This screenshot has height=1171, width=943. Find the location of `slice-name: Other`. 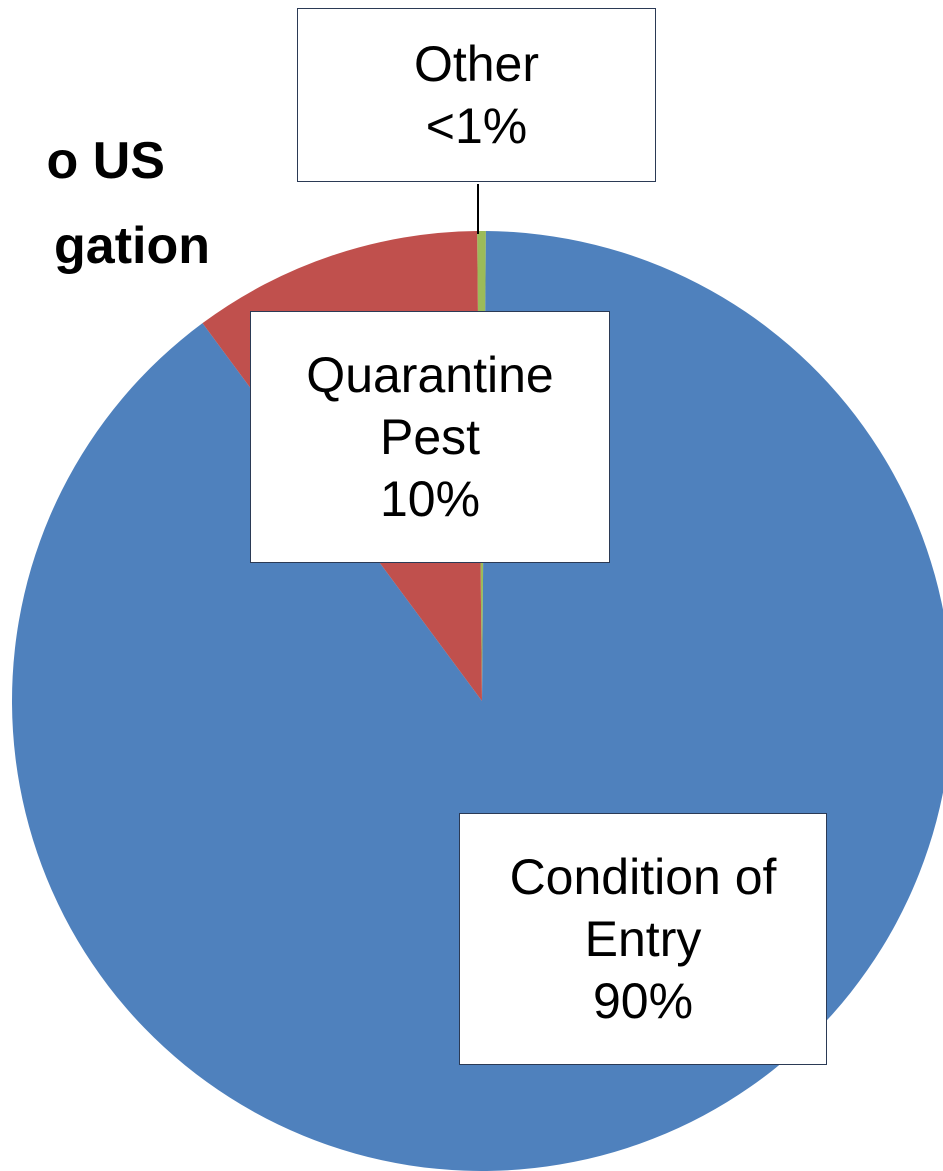

slice-name: Other is located at coordinates (476, 64).